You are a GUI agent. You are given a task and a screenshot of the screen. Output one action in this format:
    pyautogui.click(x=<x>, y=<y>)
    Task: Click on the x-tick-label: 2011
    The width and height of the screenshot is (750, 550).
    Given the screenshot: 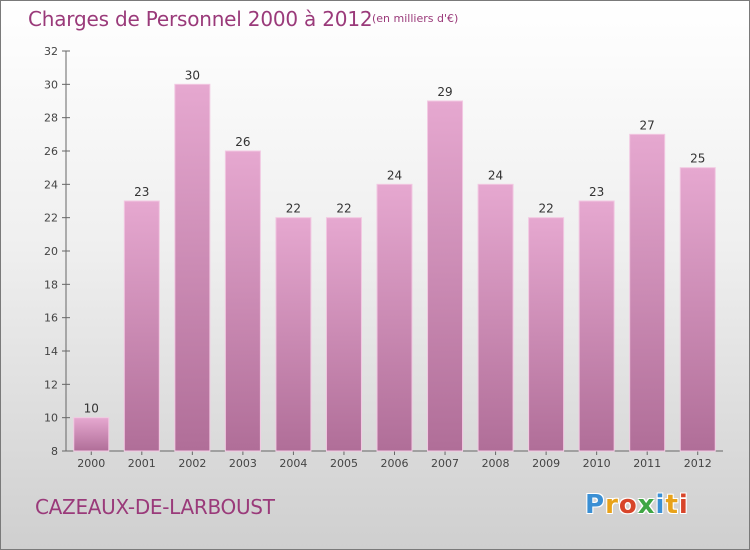 What is the action you would take?
    pyautogui.click(x=647, y=463)
    